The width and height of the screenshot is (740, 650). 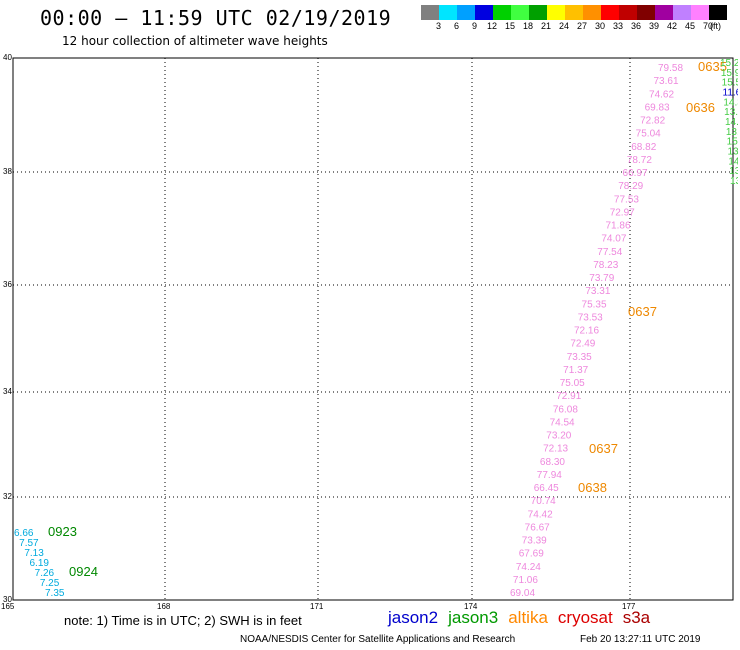 What do you see at coordinates (34, 553) in the screenshot?
I see `swh-value: 7.13` at bounding box center [34, 553].